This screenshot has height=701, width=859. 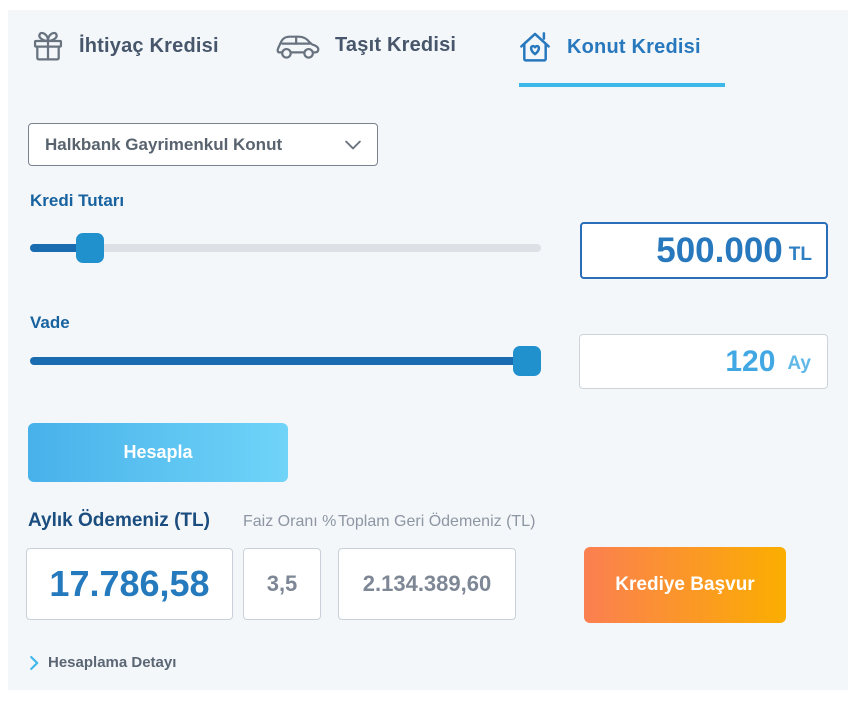 I want to click on house-heart-icon, so click(x=535, y=47).